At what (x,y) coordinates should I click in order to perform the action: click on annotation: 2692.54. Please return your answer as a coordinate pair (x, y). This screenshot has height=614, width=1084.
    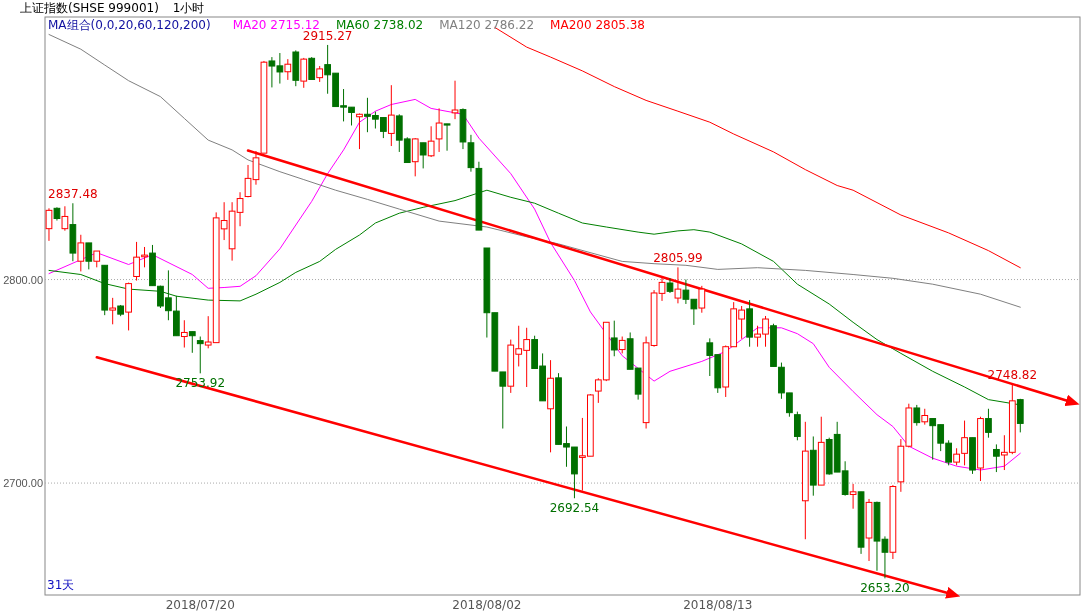
    Looking at the image, I should click on (574, 508).